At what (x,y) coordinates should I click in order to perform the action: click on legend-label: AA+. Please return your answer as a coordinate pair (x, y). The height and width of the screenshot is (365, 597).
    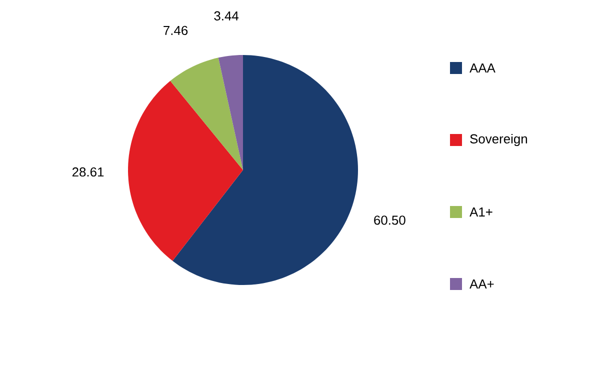
    Looking at the image, I should click on (482, 284).